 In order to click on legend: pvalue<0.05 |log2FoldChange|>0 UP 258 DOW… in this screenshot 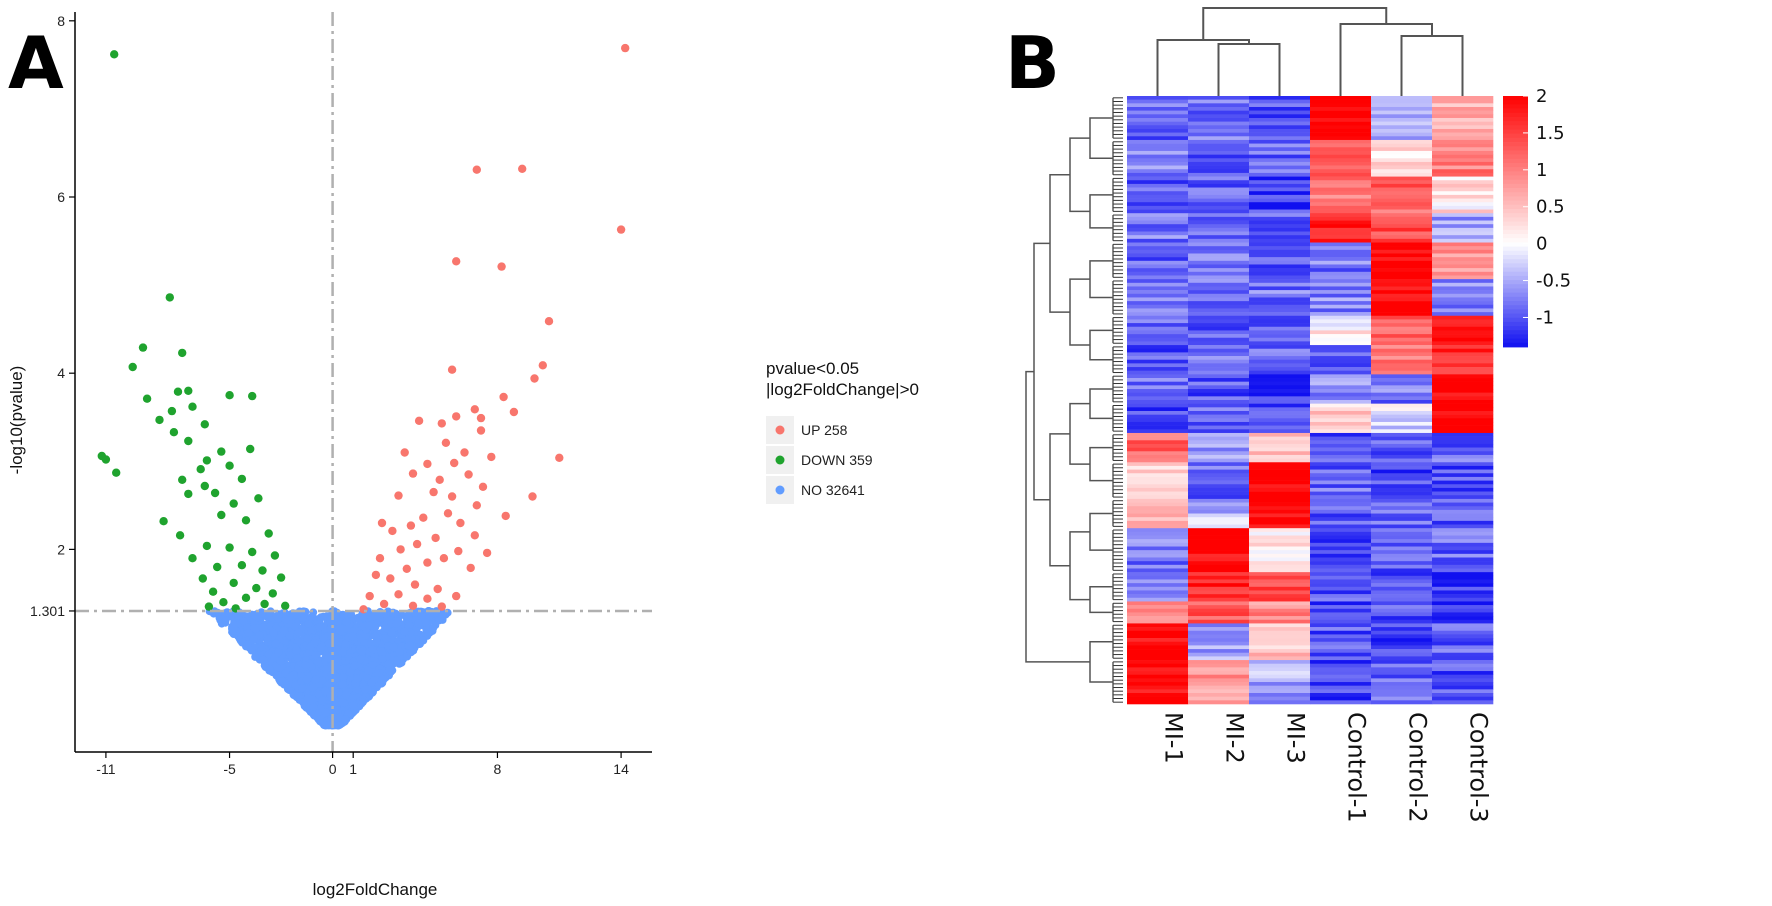, I will do `click(842, 431)`.